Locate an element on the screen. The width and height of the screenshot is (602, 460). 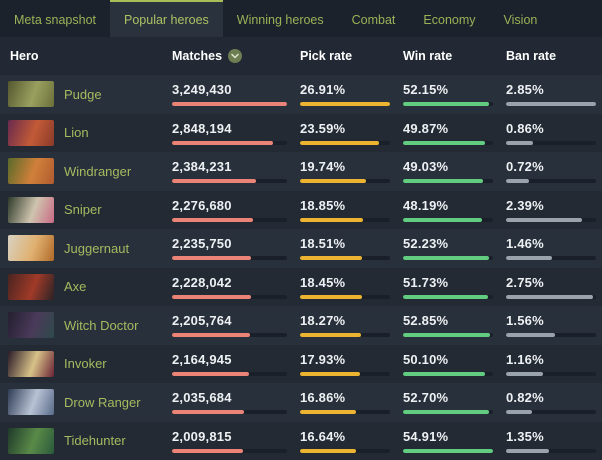
pick-rate-value: 18.45% is located at coordinates (323, 282).